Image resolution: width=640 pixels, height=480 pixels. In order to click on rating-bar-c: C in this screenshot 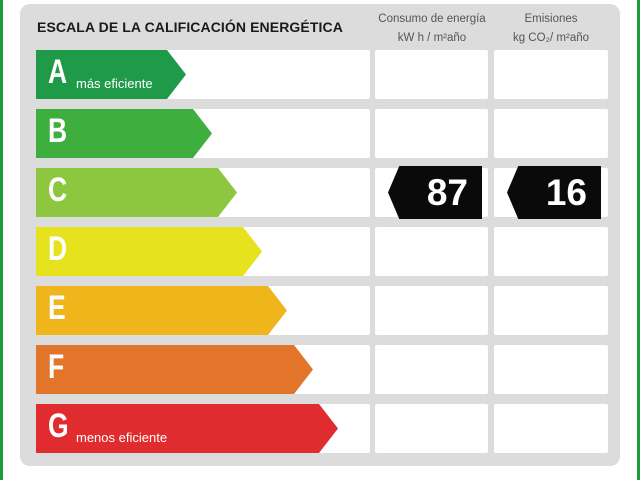, I will do `click(136, 192)`.